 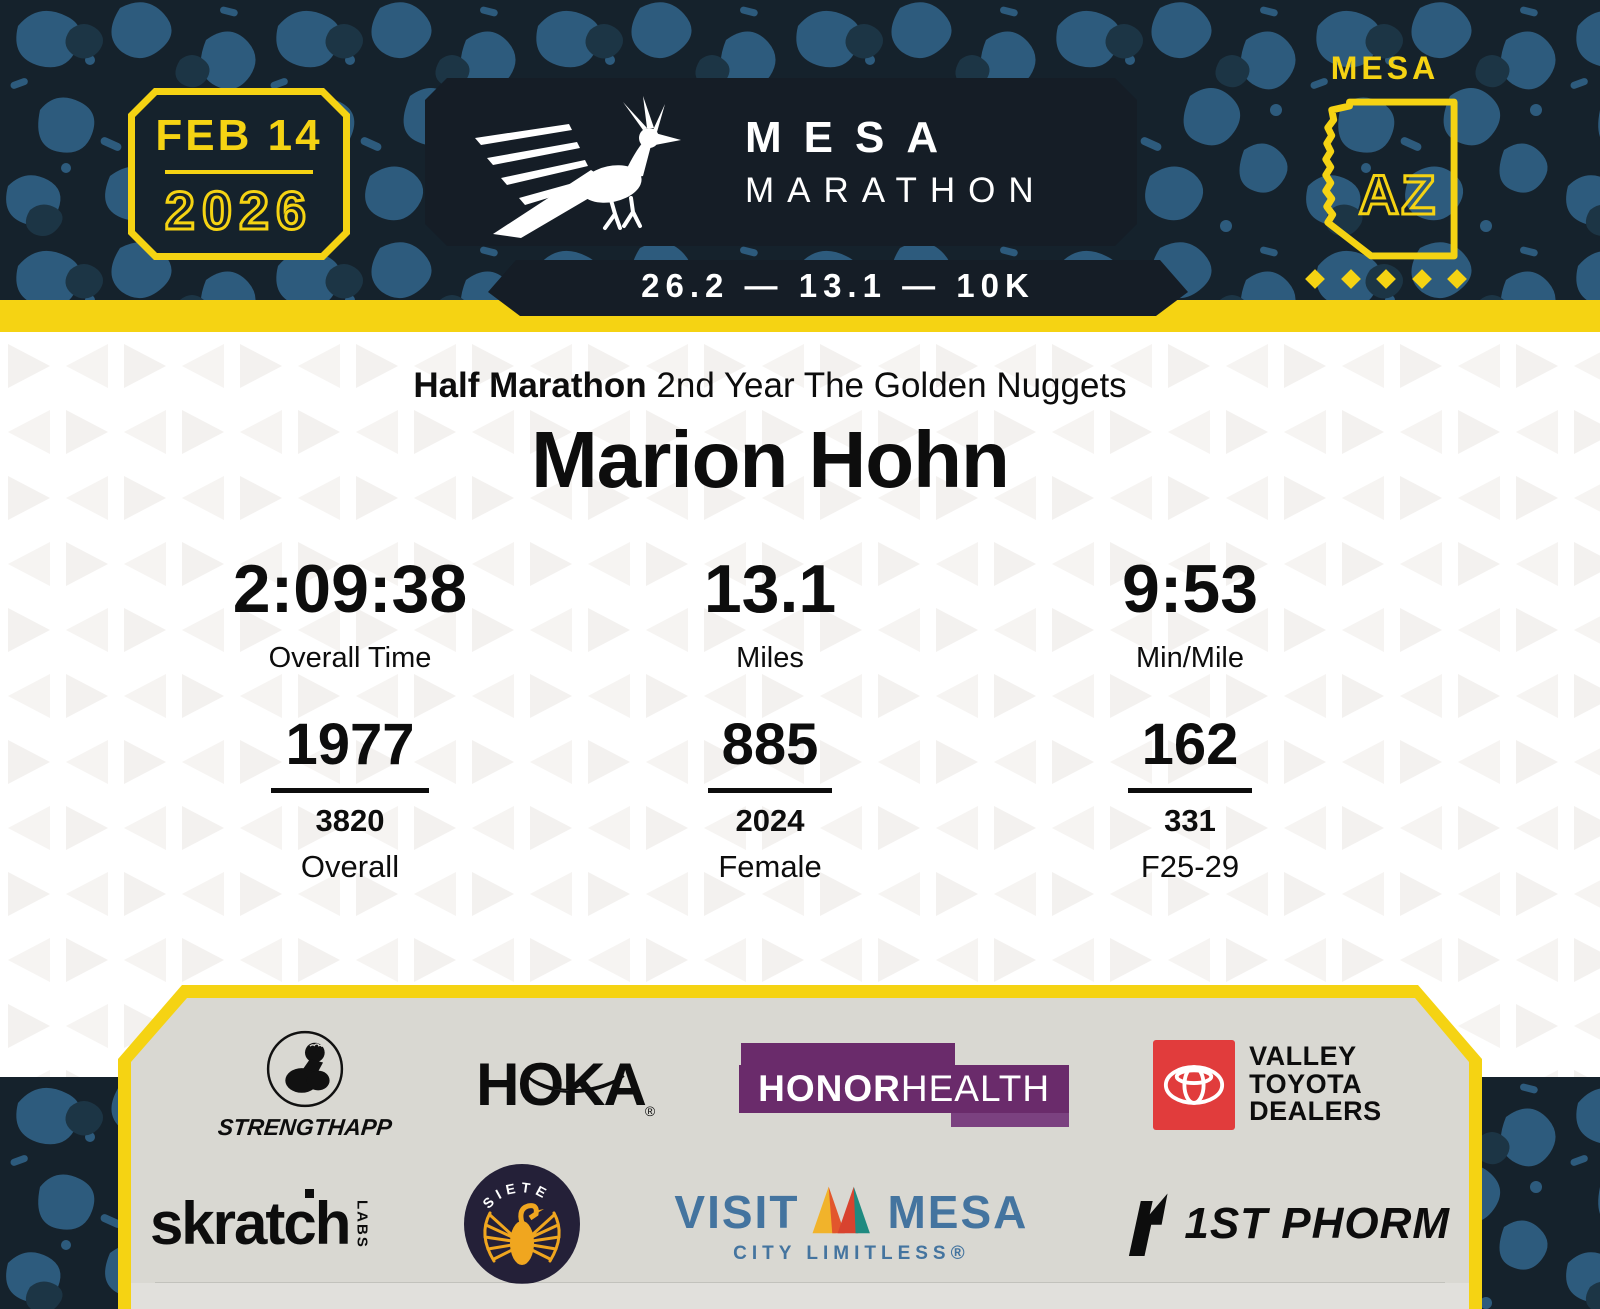 I want to click on stat-value: 2:09:38, so click(x=350, y=589).